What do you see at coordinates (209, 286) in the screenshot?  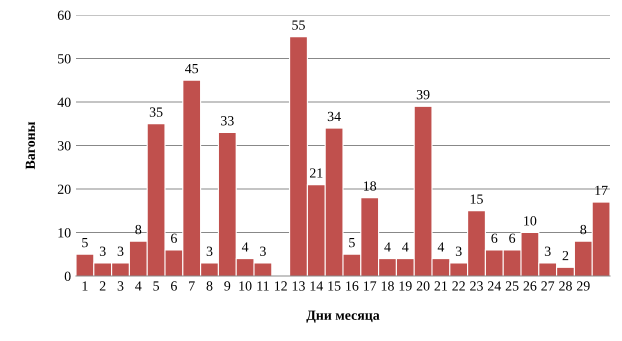 I see `x-tick-label: 8` at bounding box center [209, 286].